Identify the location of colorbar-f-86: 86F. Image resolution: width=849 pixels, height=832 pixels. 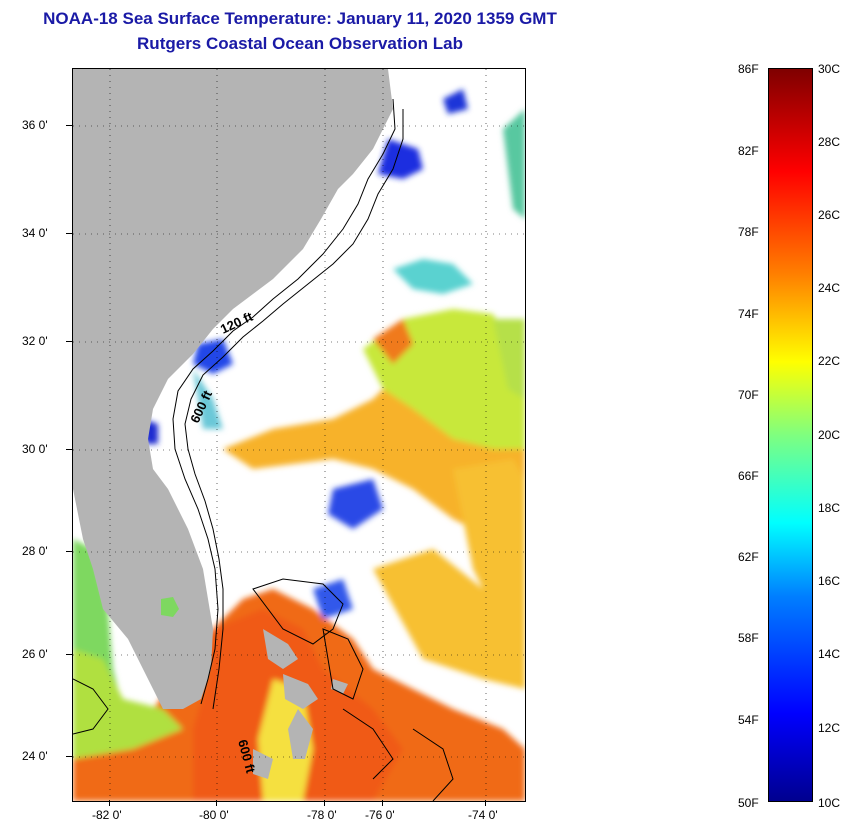
(748, 69).